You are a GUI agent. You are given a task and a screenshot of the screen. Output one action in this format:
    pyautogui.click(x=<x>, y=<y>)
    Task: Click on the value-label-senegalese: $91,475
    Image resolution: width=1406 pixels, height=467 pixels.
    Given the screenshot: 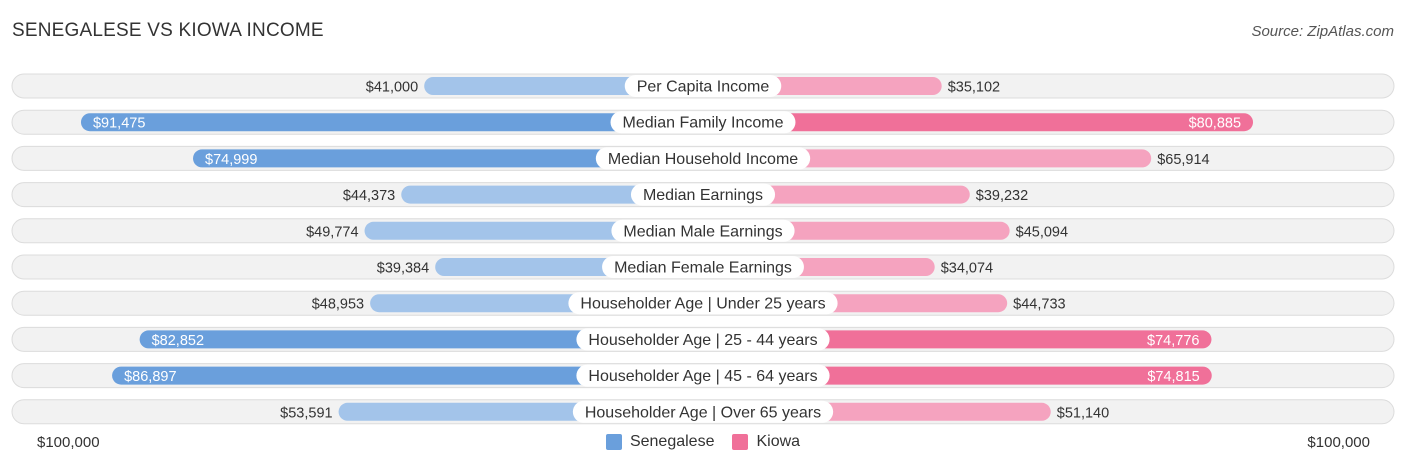 What is the action you would take?
    pyautogui.click(x=119, y=124)
    